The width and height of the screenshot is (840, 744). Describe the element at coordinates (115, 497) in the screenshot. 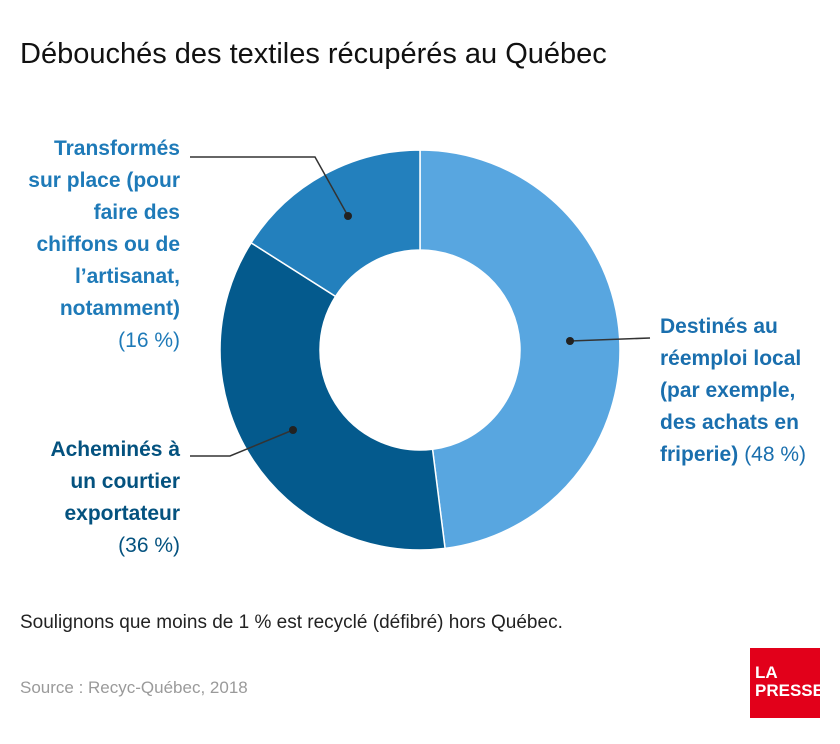

I see `slice-label-2: Acheminés à un courtier exportateur (36 %)` at that location.